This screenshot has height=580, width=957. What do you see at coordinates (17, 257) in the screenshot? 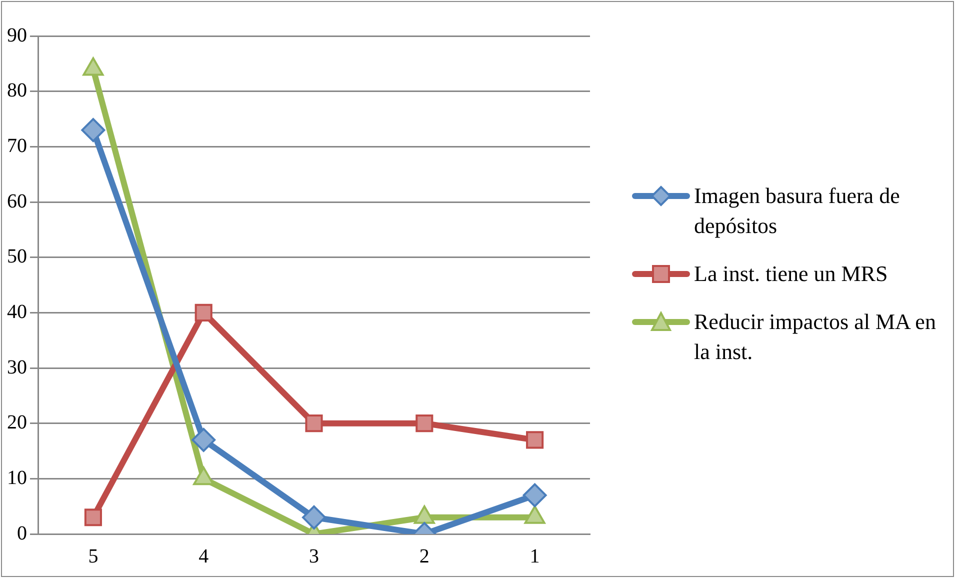
I see `y-tick-label: 50` at bounding box center [17, 257].